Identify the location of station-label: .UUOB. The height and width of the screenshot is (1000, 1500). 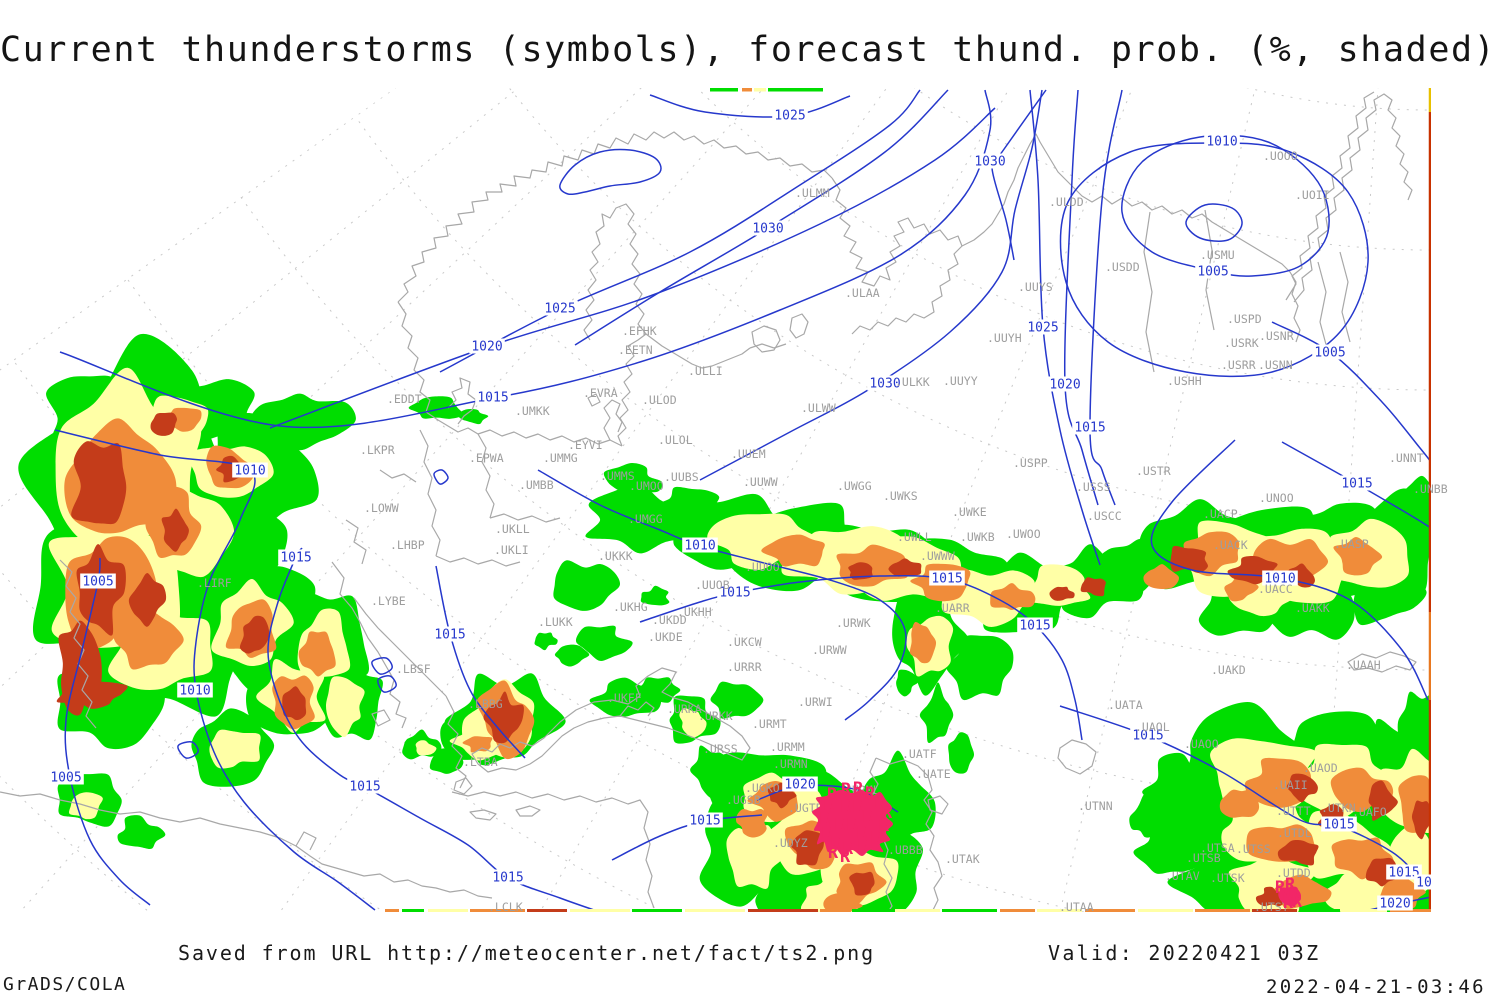
(712, 585).